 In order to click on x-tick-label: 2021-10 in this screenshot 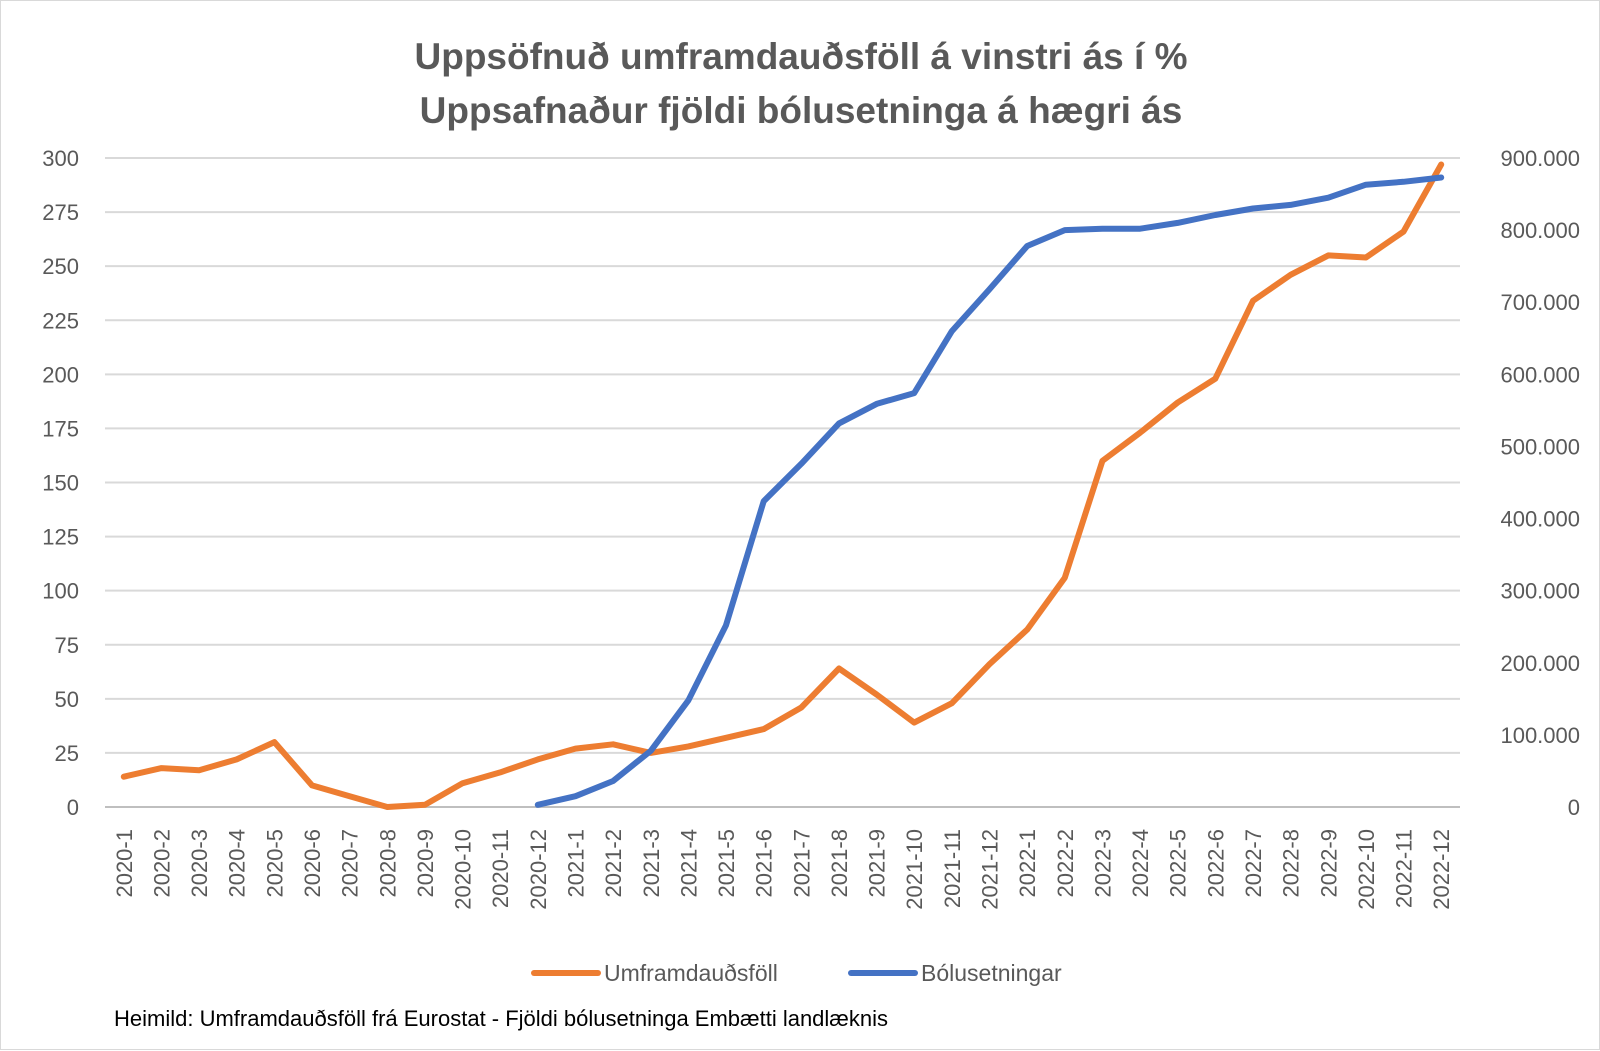, I will do `click(914, 869)`.